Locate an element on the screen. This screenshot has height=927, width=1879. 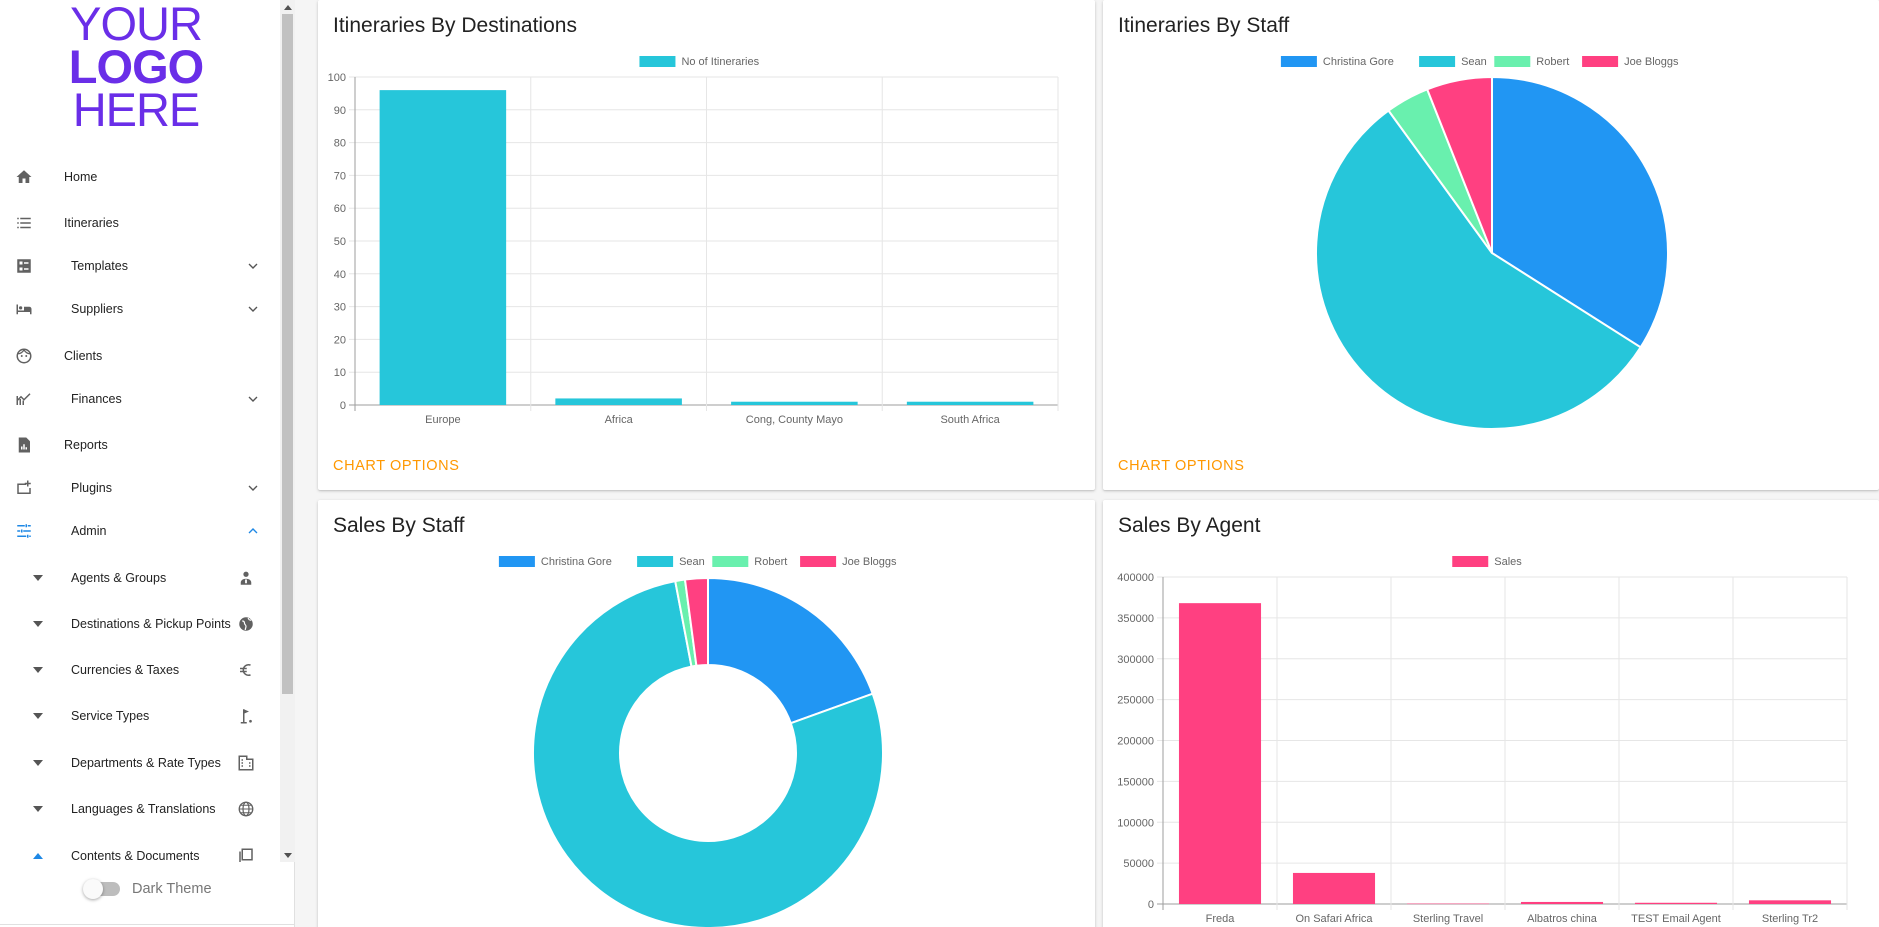
home-icon is located at coordinates (24, 177).